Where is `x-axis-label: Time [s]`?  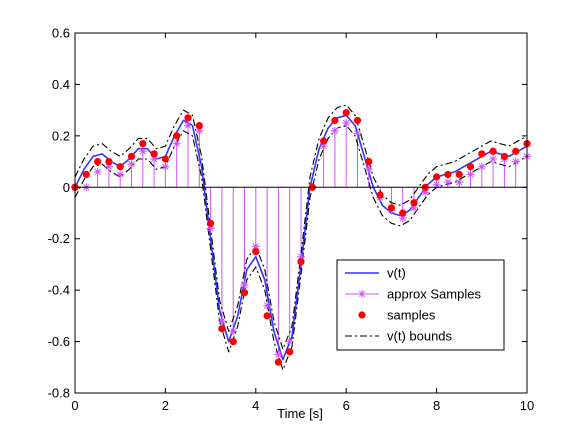 x-axis-label: Time [s] is located at coordinates (300, 413).